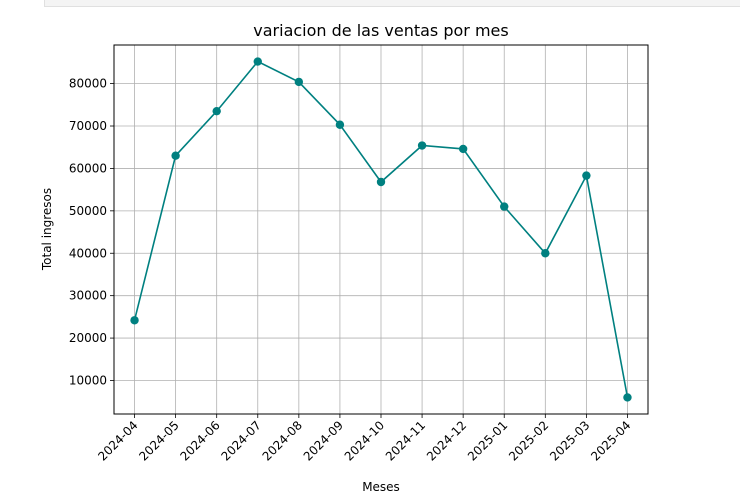  Describe the element at coordinates (610, 440) in the screenshot. I see `x-tick-label: 2025-04` at that location.